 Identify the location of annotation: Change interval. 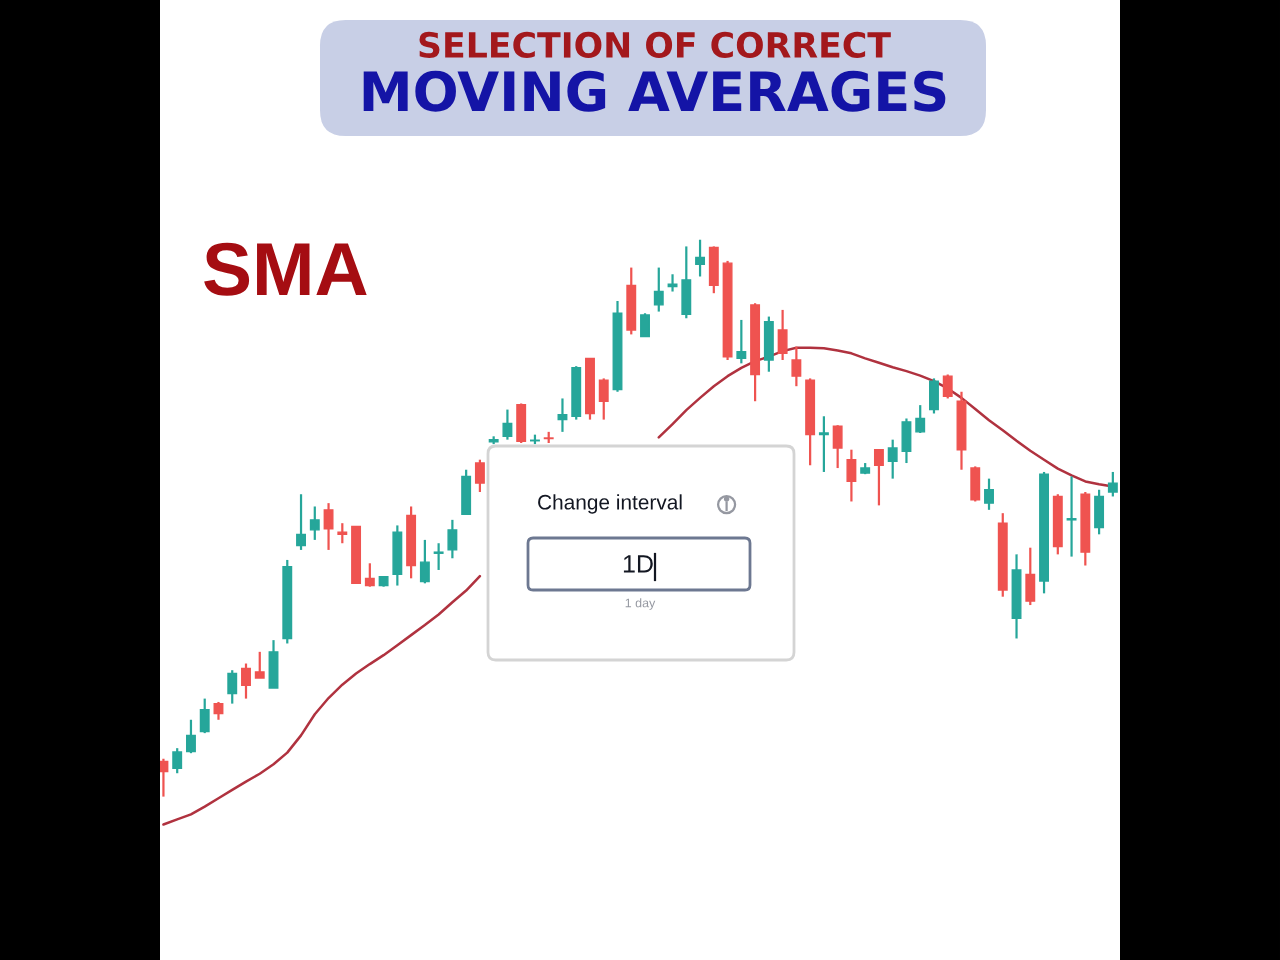
(610, 504).